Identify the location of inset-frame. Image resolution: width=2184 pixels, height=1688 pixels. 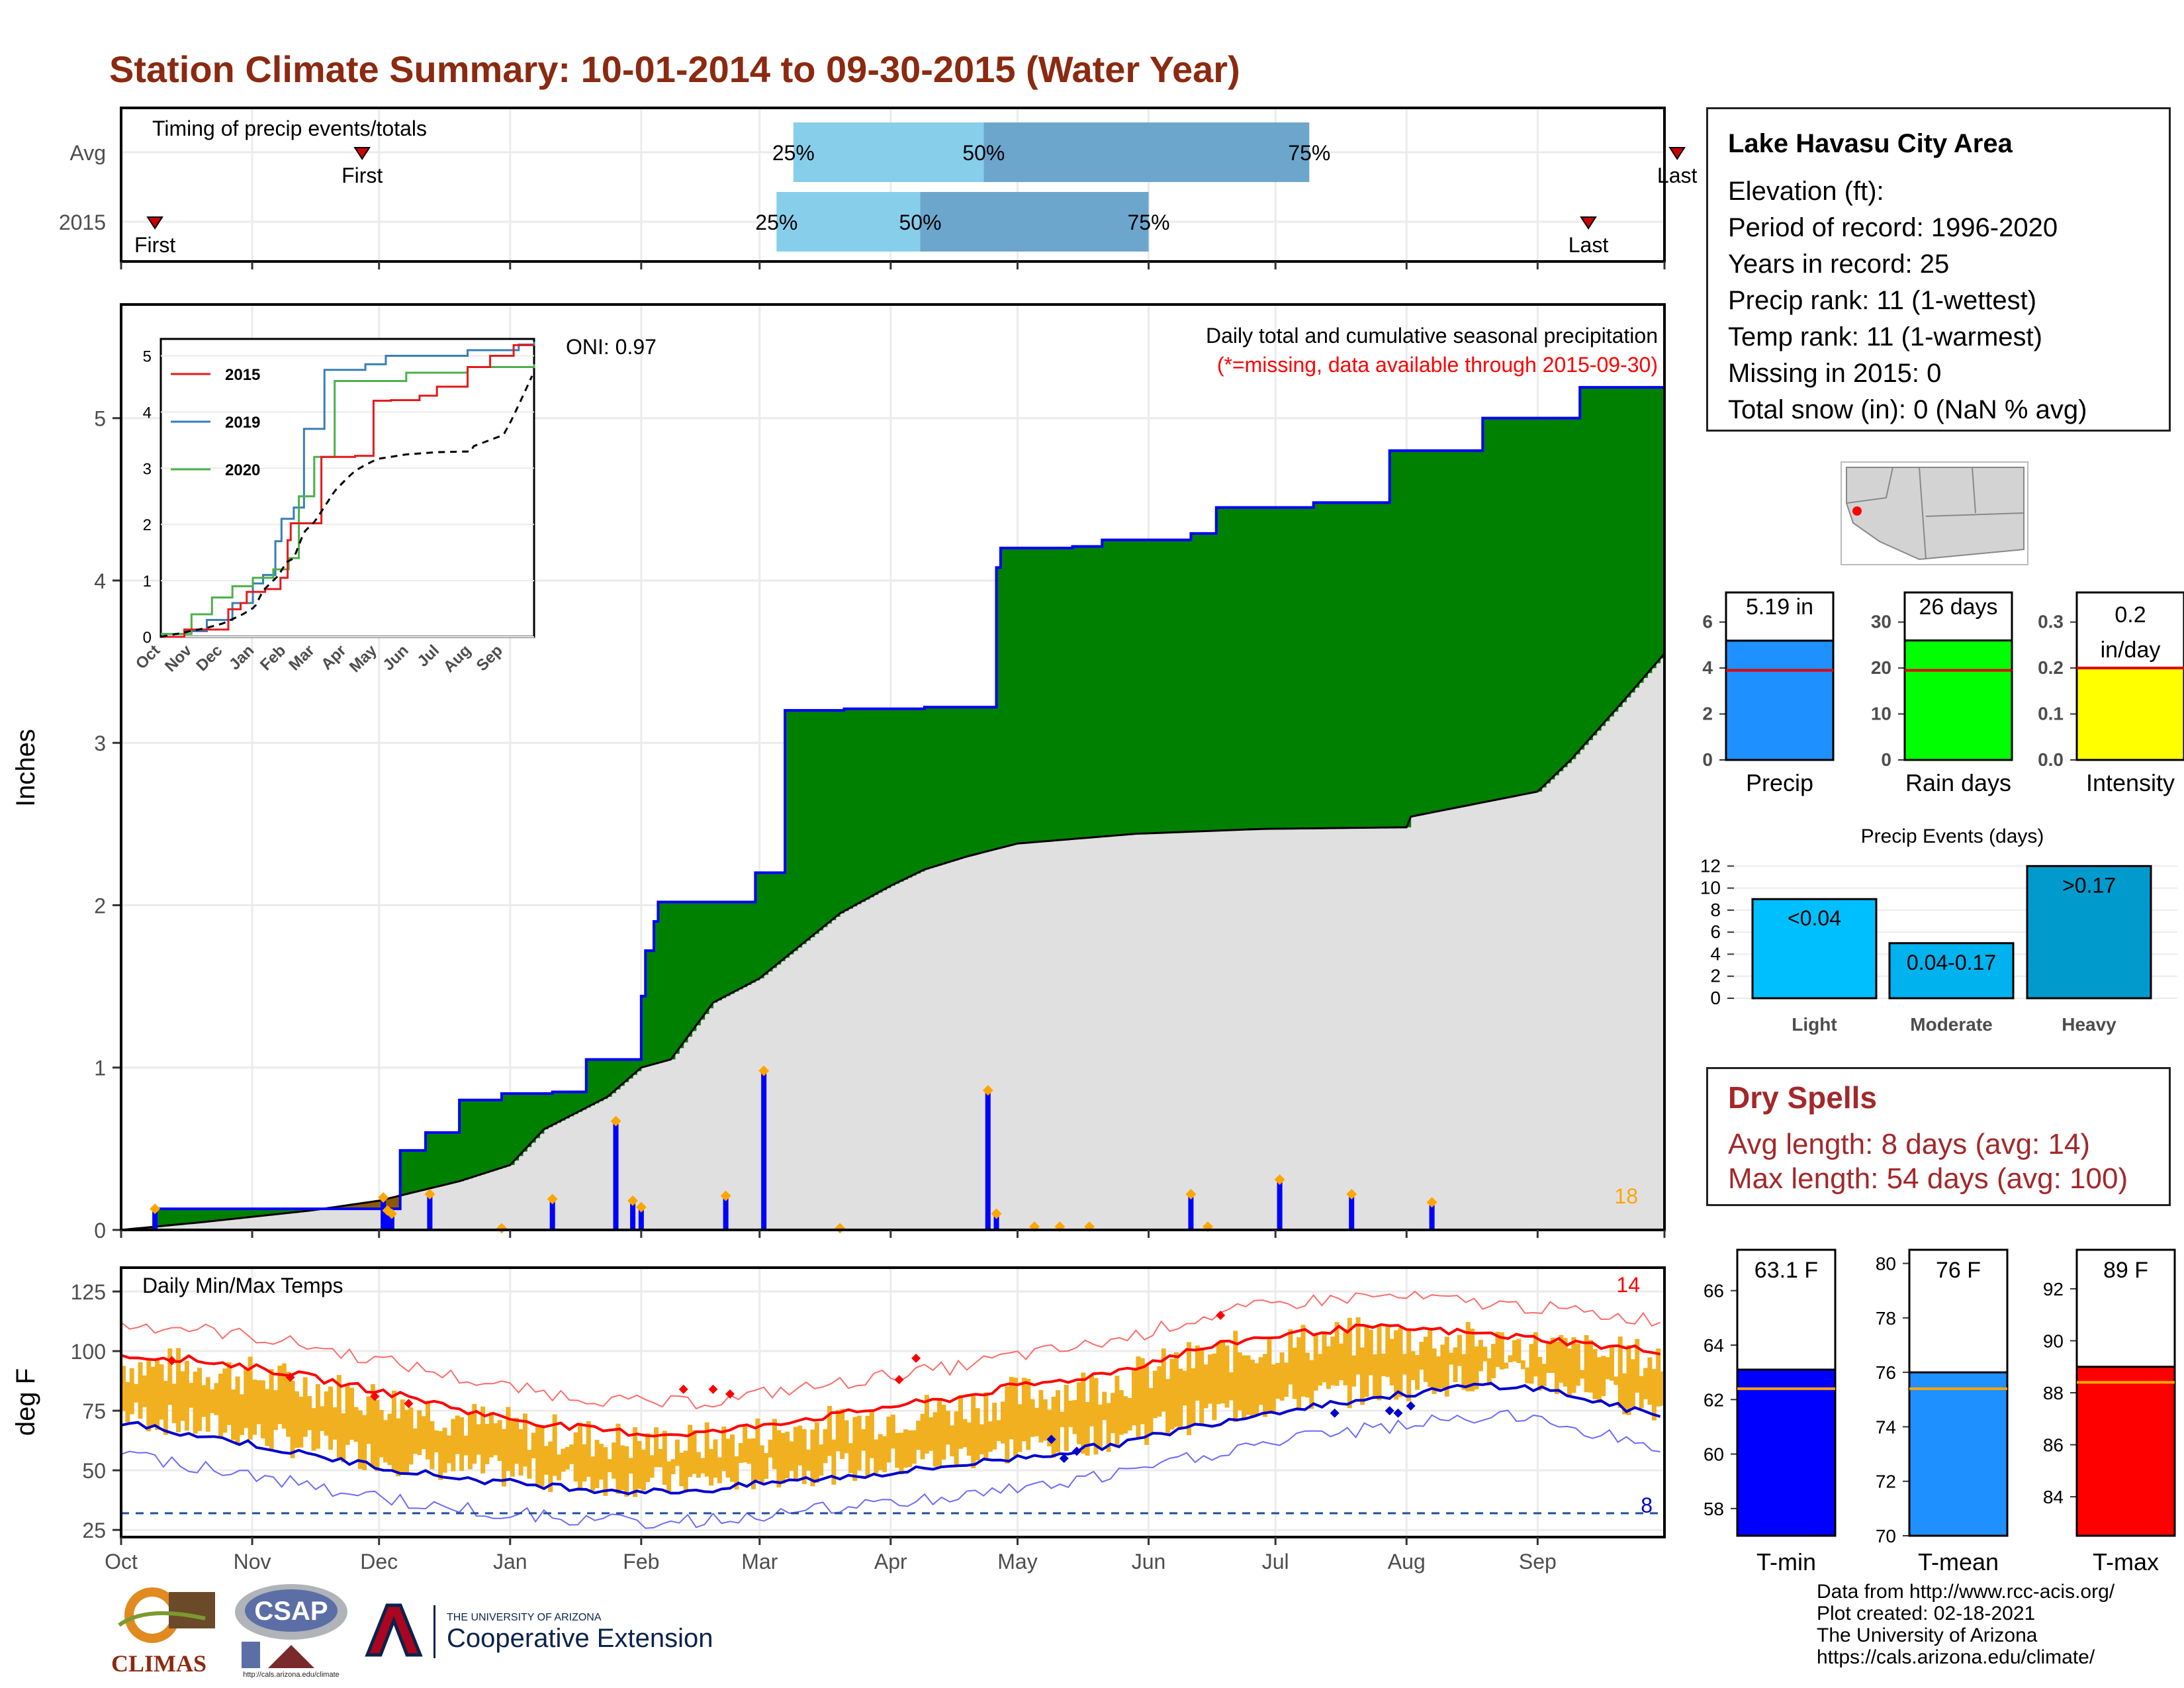
(347, 488).